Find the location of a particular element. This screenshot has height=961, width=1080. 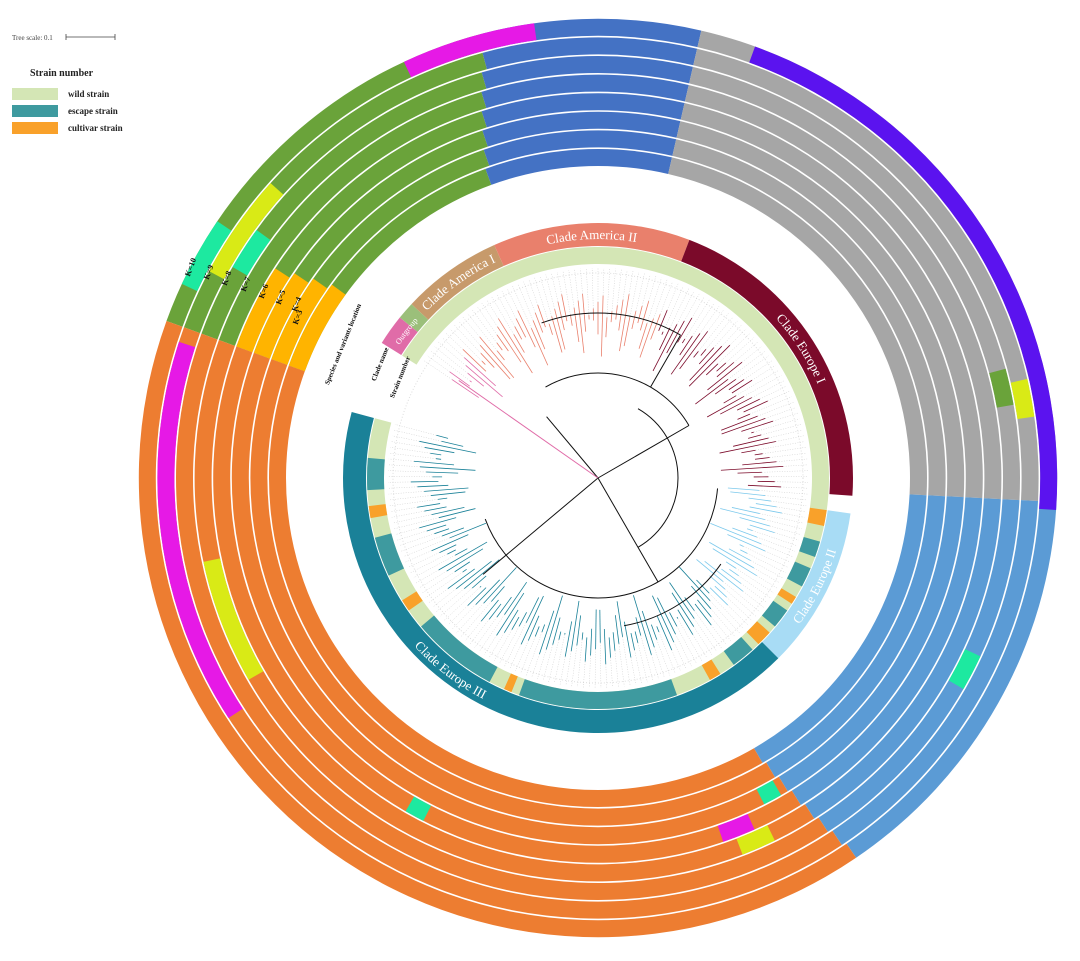

legend-swatch is located at coordinates (35, 94).